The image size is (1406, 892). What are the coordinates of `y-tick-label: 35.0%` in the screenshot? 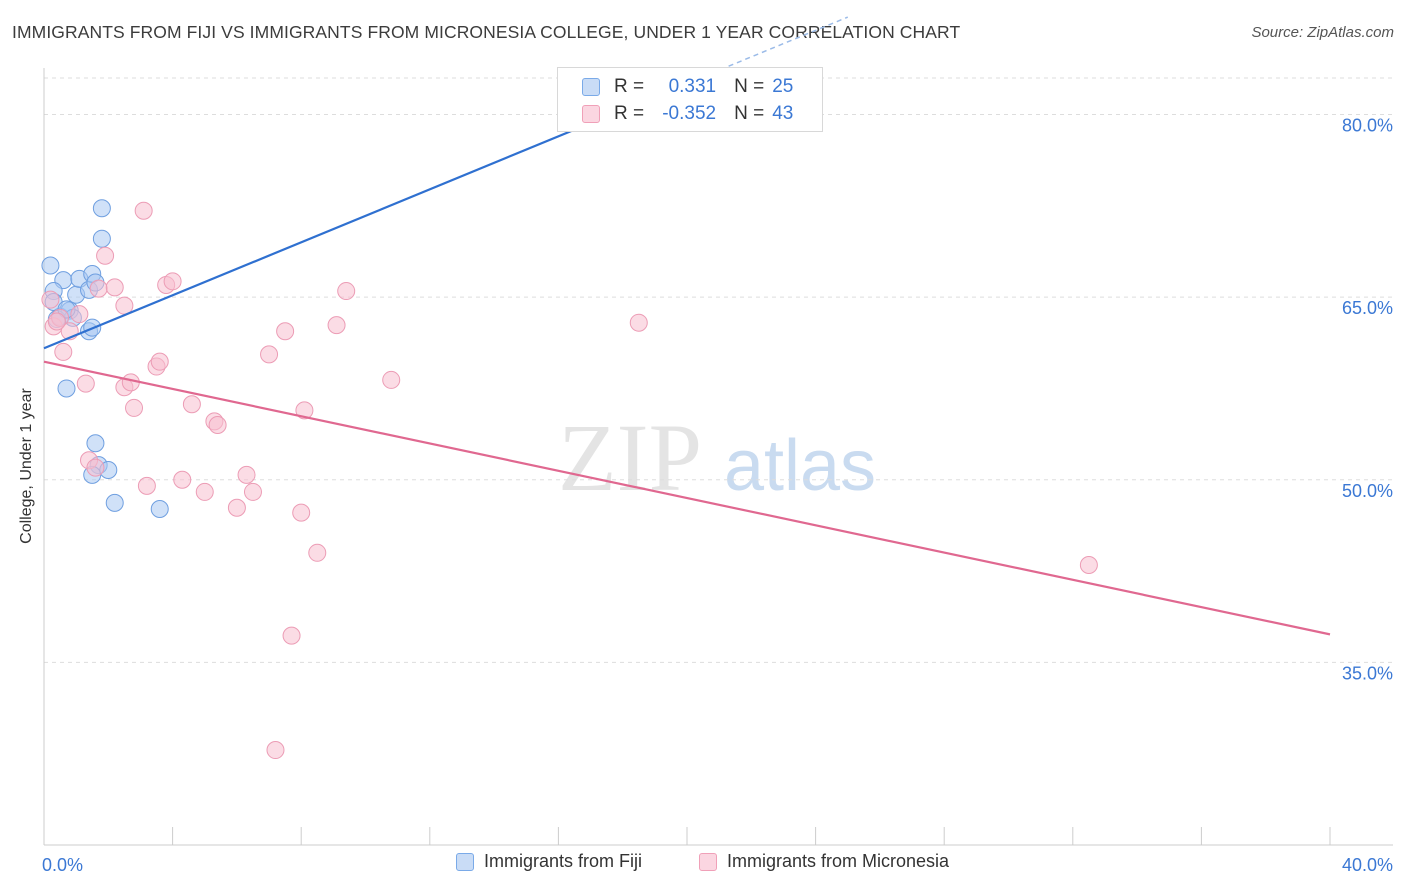 It's located at (1367, 673).